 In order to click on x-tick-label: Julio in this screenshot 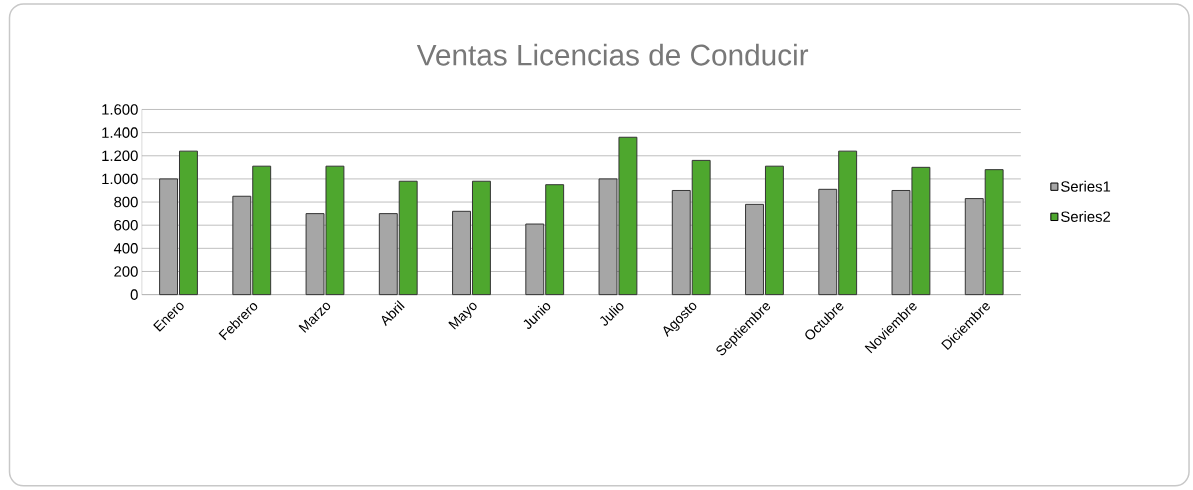, I will do `click(612, 314)`.